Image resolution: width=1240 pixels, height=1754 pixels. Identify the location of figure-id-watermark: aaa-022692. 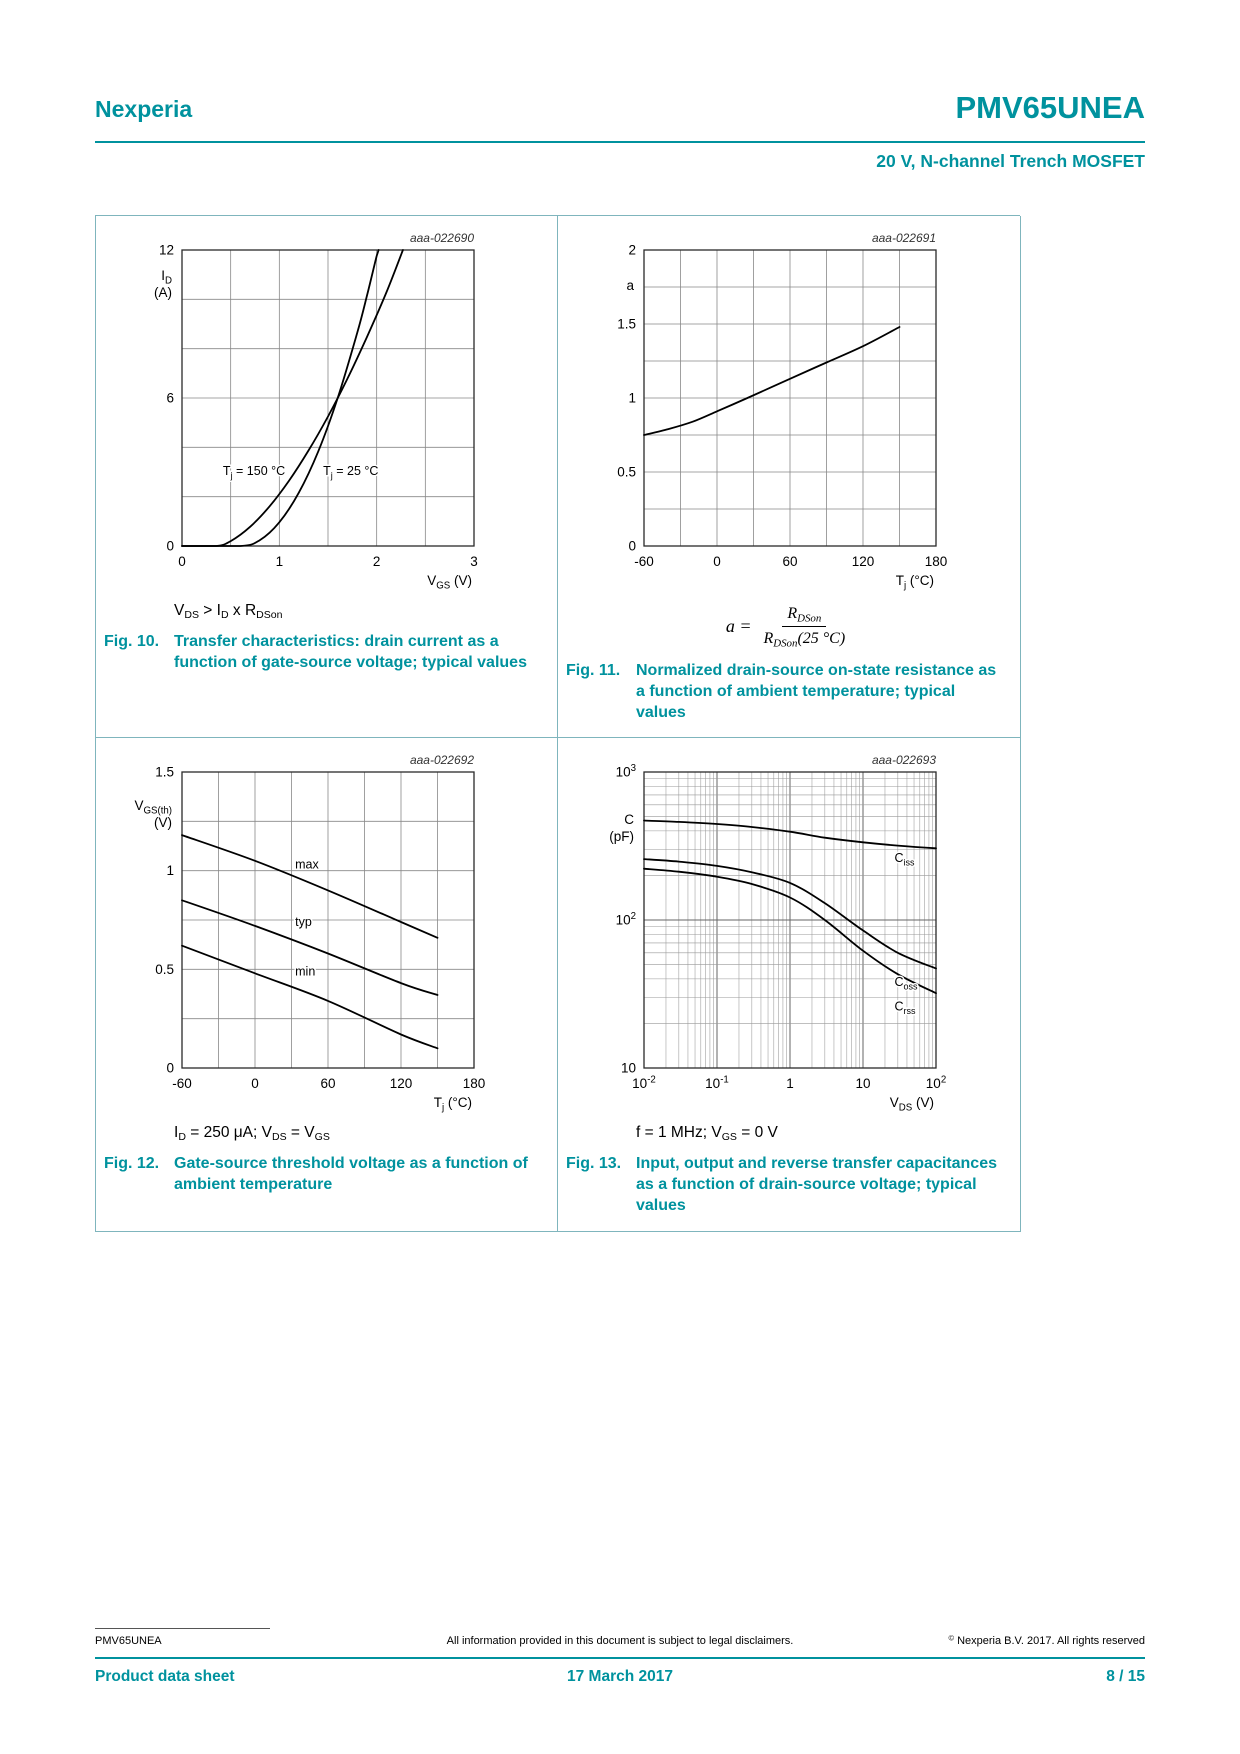
(442, 760).